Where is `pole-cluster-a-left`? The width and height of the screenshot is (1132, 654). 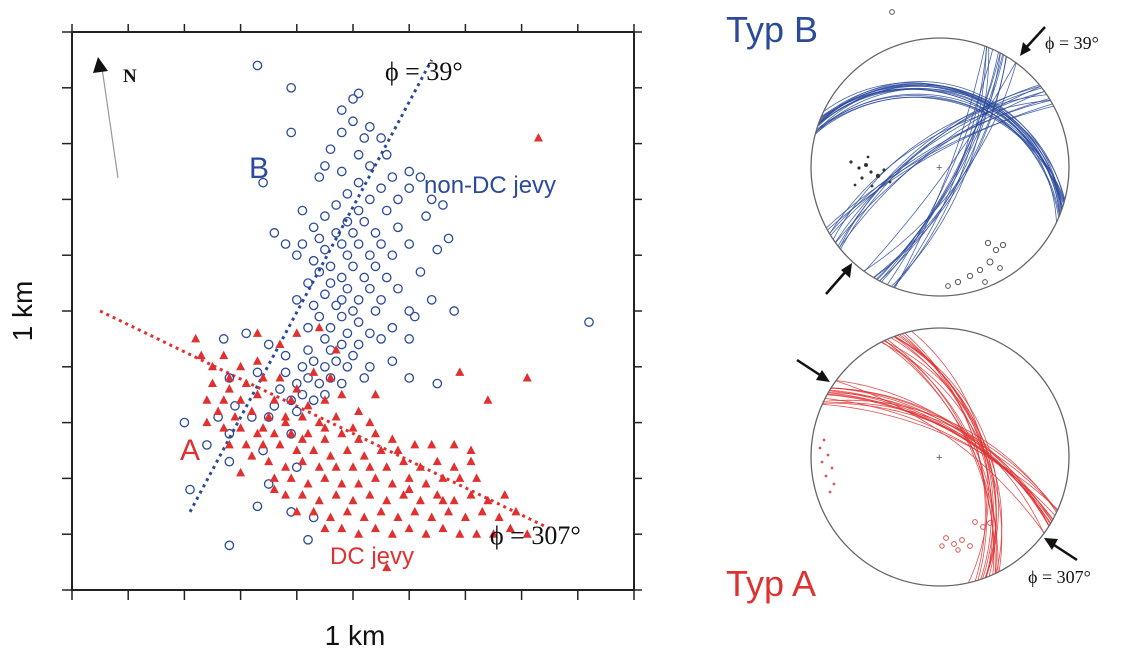
pole-cluster-a-left is located at coordinates (827, 466).